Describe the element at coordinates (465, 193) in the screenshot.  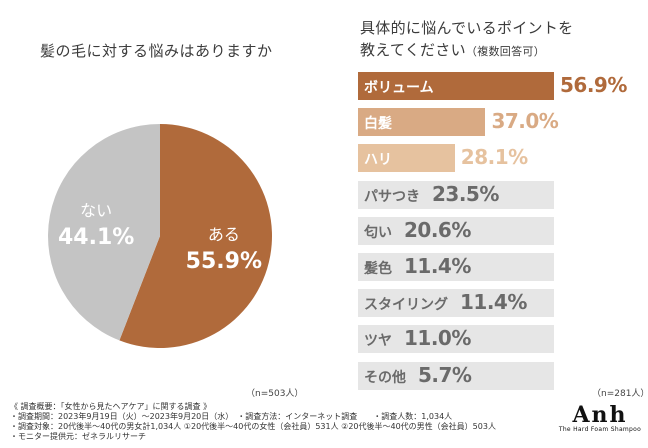
I see `bar-value-label: 23.5%` at that location.